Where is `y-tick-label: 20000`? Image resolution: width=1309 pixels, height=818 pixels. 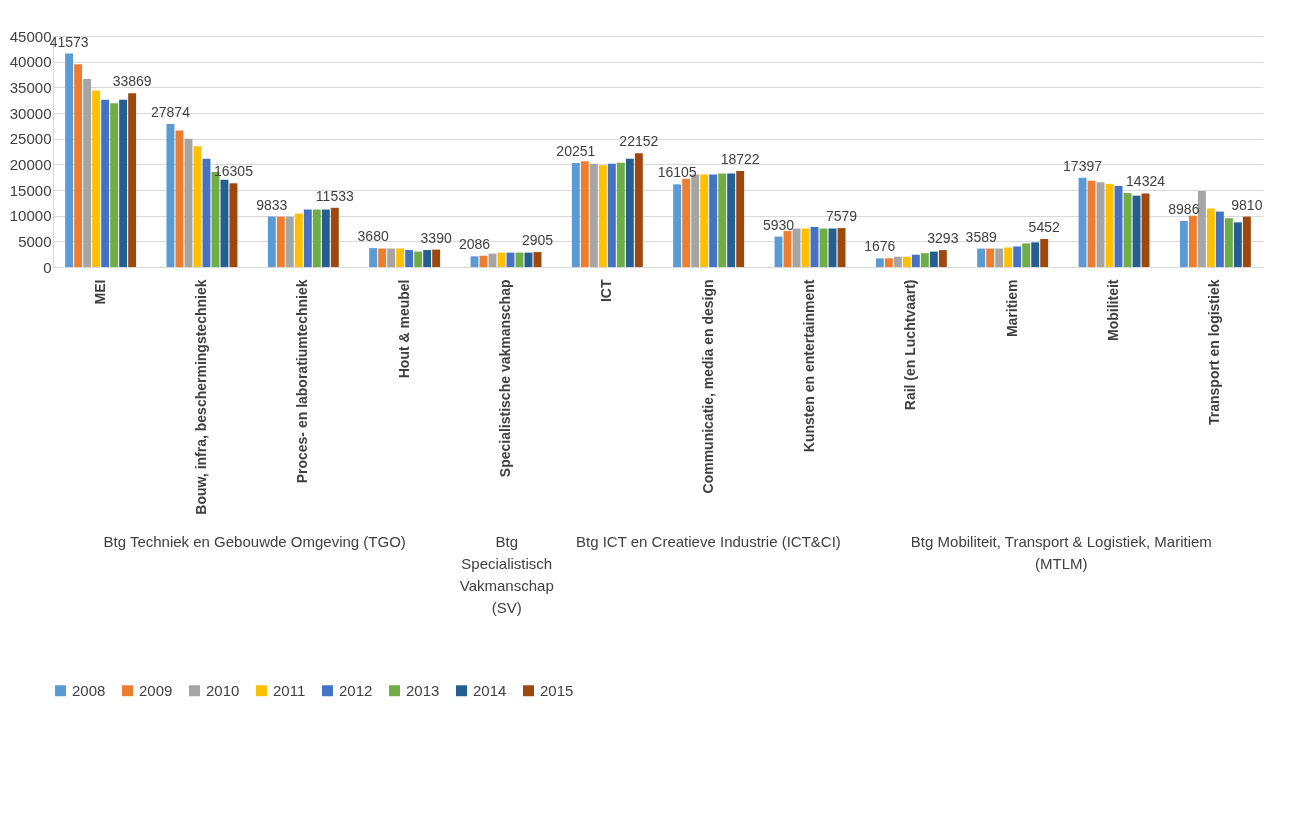 y-tick-label: 20000 is located at coordinates (30, 164).